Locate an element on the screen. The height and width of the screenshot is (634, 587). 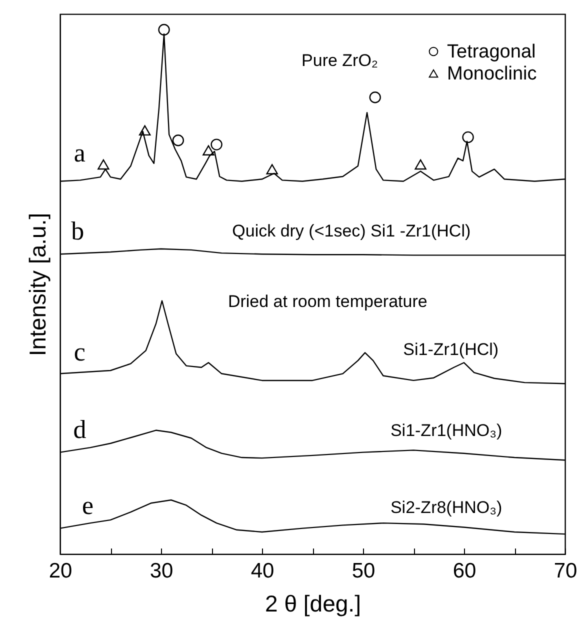
y-axis-title: Intensity [a.u.] is located at coordinates (37, 284).